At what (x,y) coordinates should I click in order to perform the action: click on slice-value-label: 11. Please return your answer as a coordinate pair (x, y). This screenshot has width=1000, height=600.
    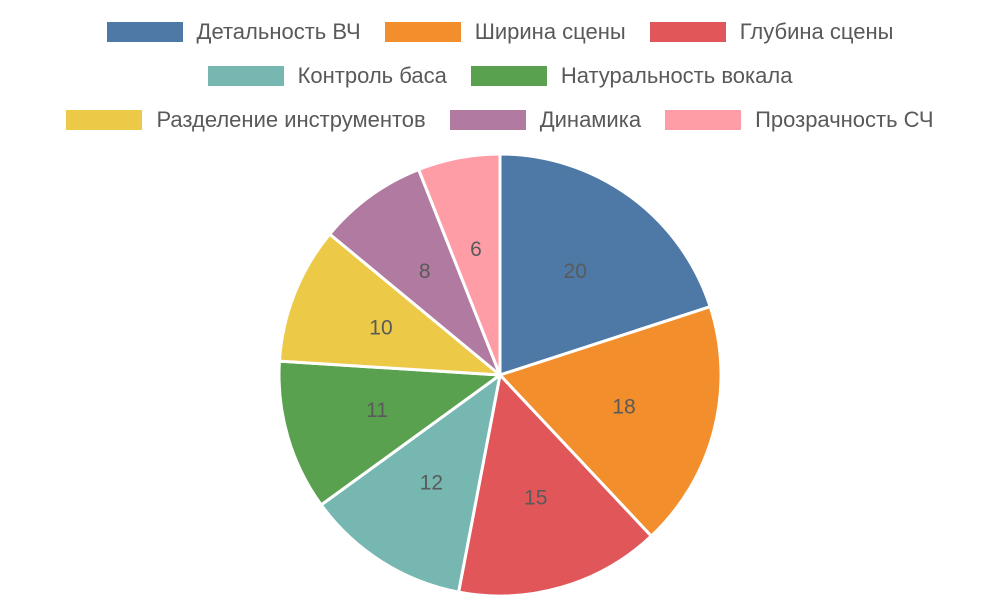
    Looking at the image, I should click on (377, 410).